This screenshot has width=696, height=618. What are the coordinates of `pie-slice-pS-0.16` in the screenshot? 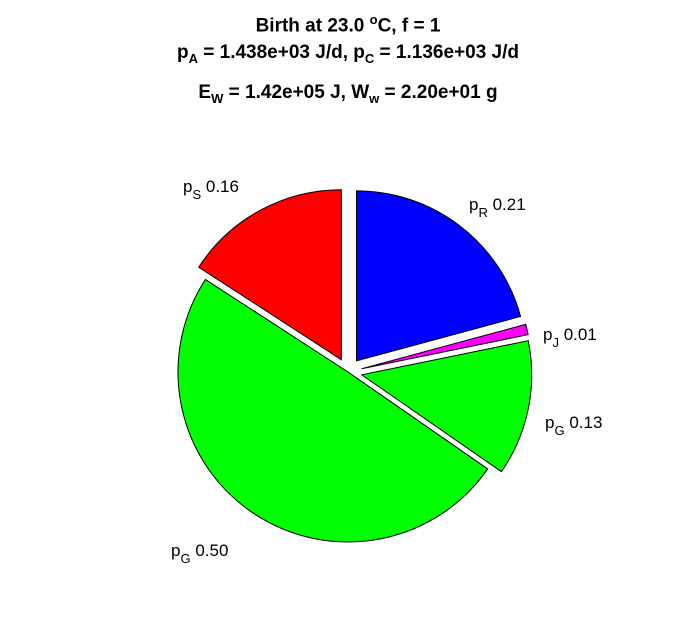 It's located at (270, 275).